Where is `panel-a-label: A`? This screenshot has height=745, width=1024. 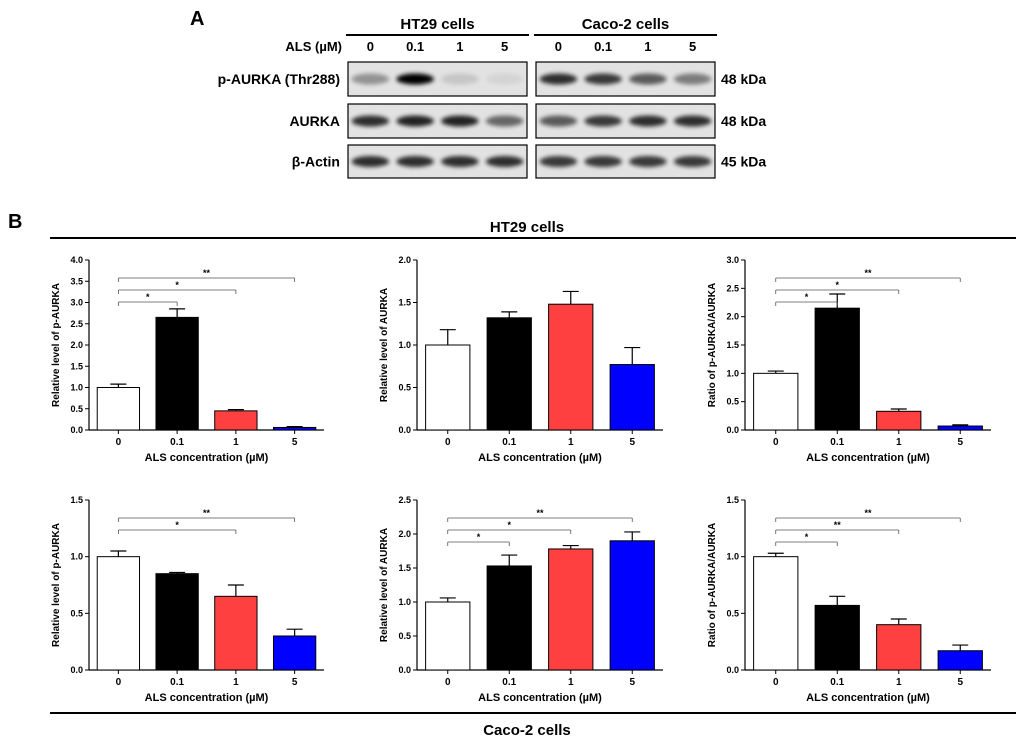
panel-a-label: A is located at coordinates (197, 19).